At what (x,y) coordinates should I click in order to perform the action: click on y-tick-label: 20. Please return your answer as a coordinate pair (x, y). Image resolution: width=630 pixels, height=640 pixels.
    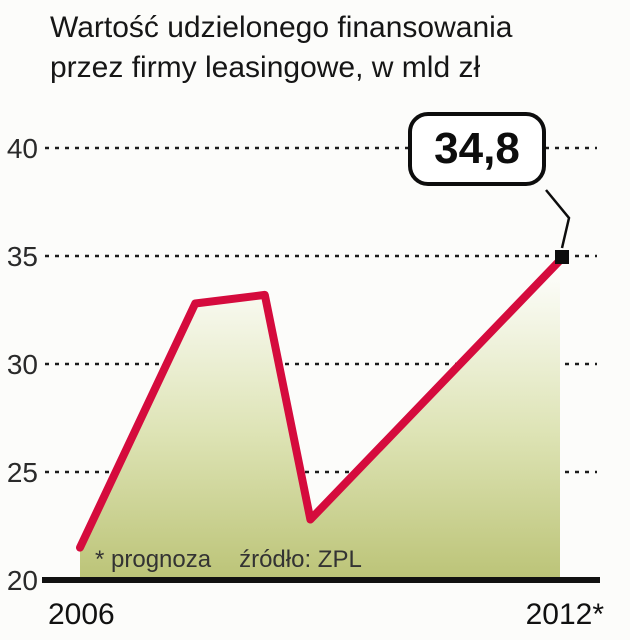
    Looking at the image, I should click on (22, 580).